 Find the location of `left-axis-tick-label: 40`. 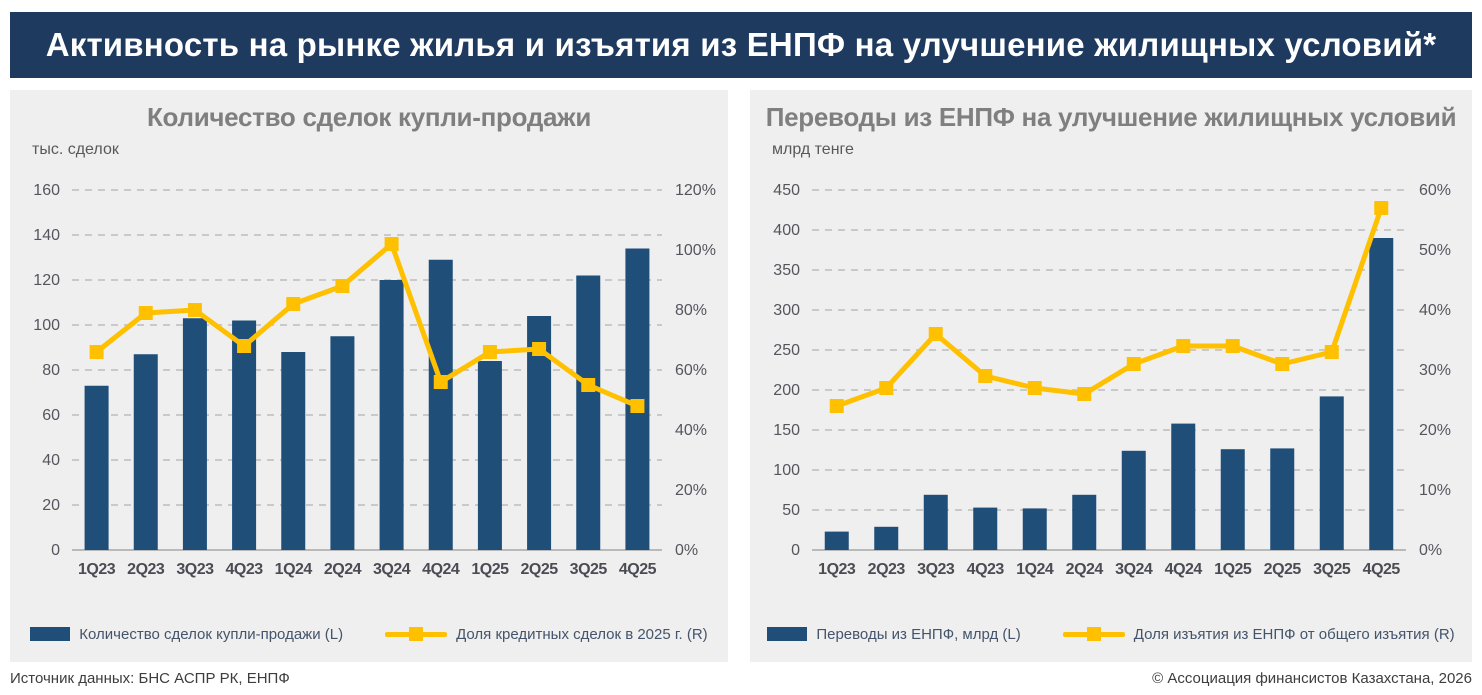

left-axis-tick-label: 40 is located at coordinates (51, 460).